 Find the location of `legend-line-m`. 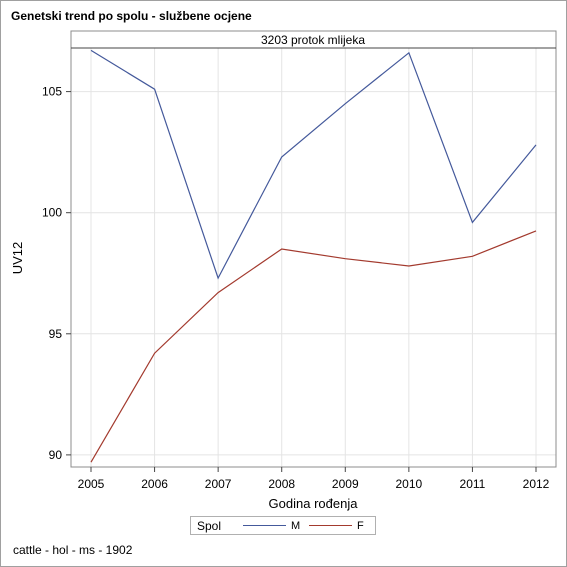

legend-line-m is located at coordinates (264, 525).